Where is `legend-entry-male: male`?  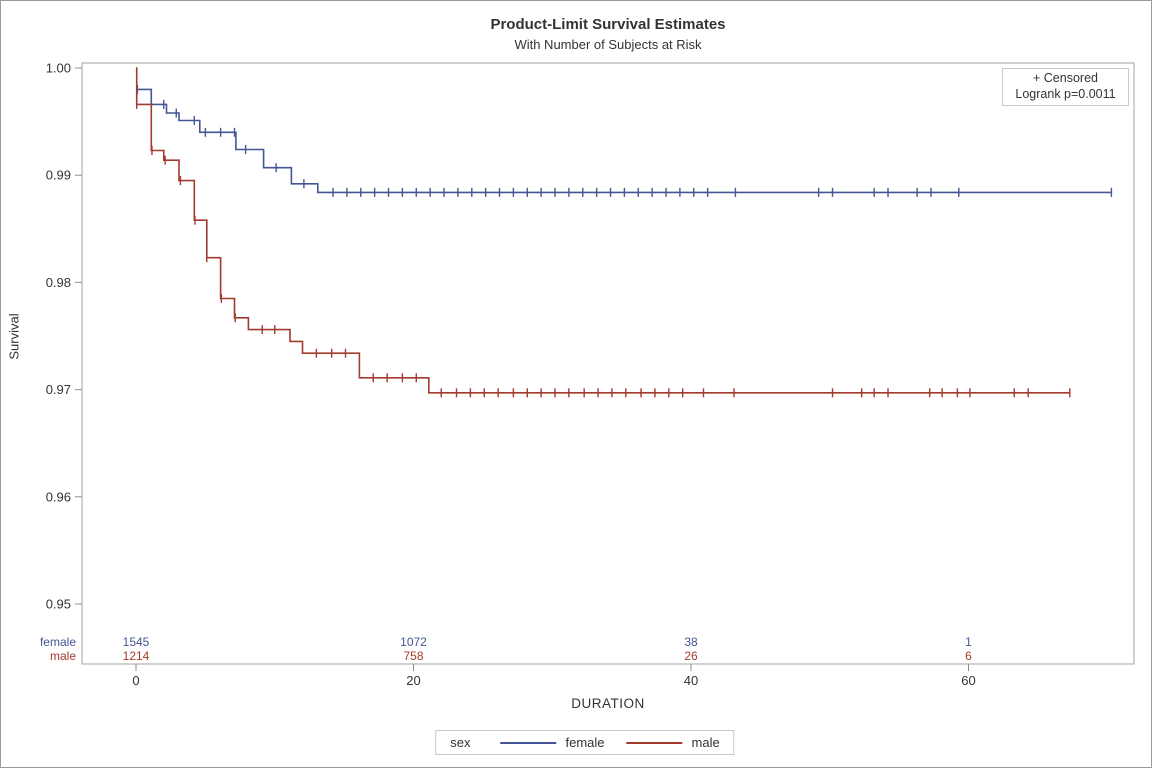 legend-entry-male: male is located at coordinates (673, 742).